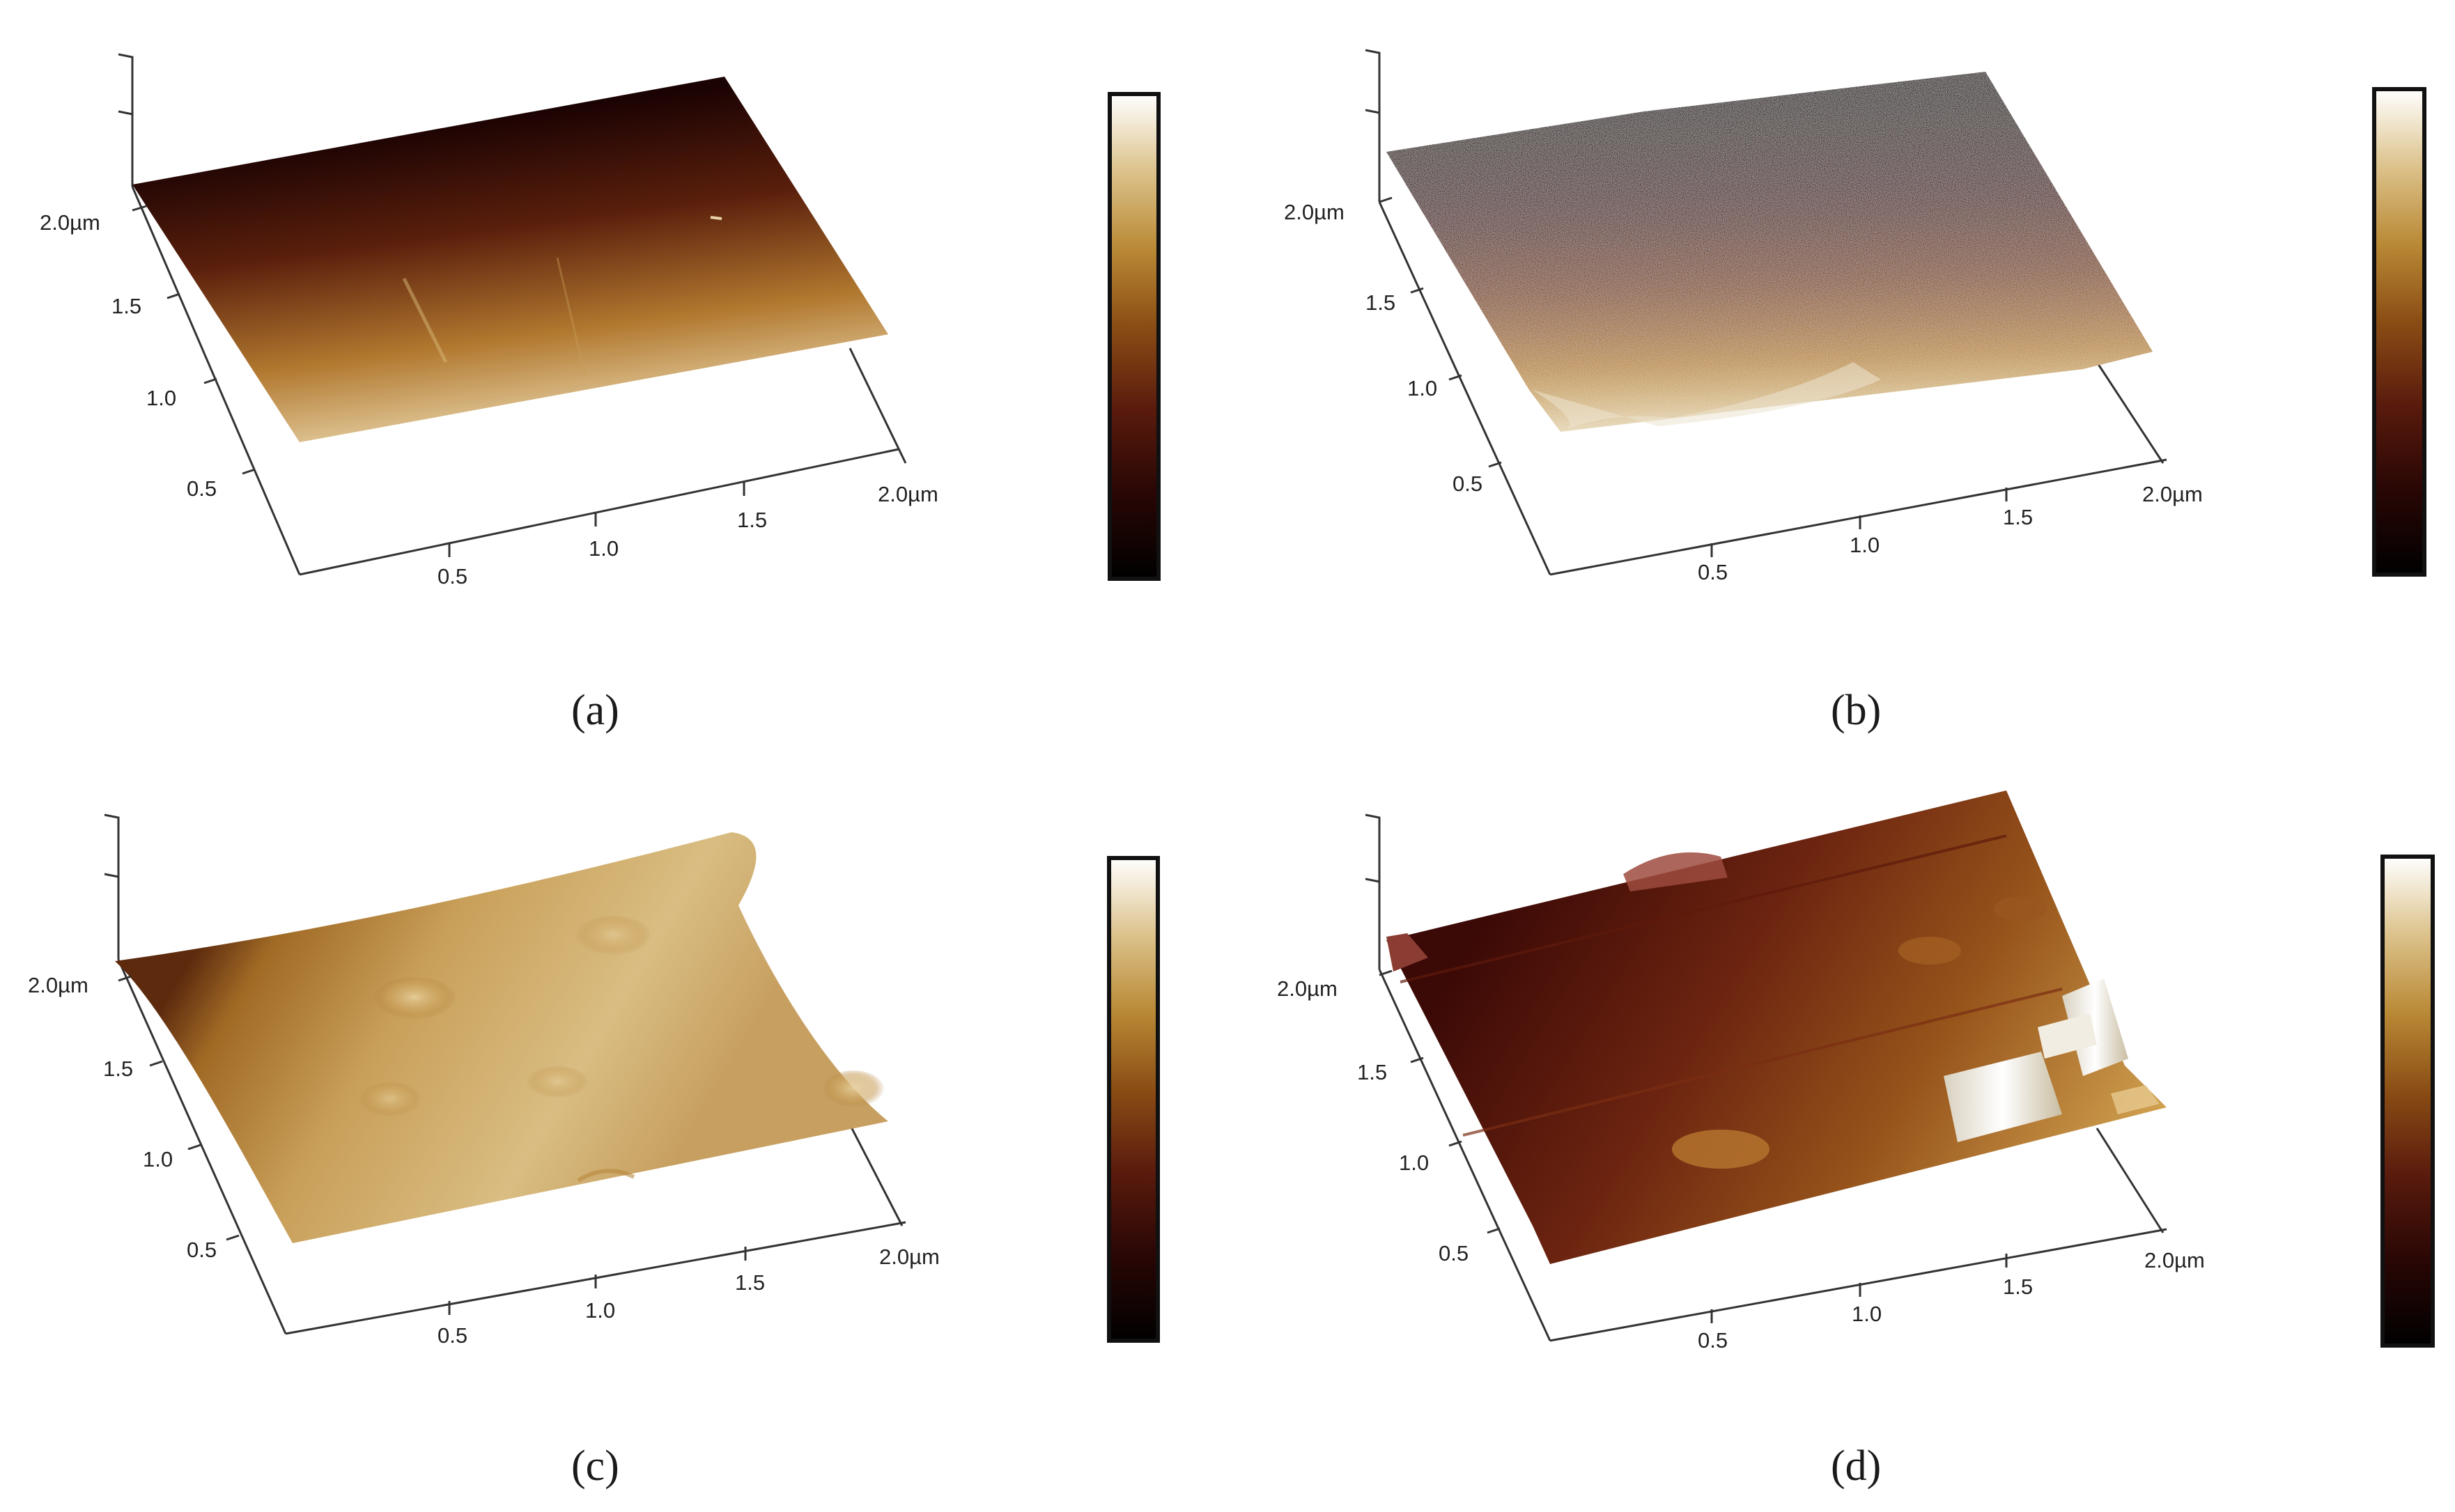 The width and height of the screenshot is (2455, 1512). Describe the element at coordinates (595, 711) in the screenshot. I see `panel-caption: (a)` at that location.